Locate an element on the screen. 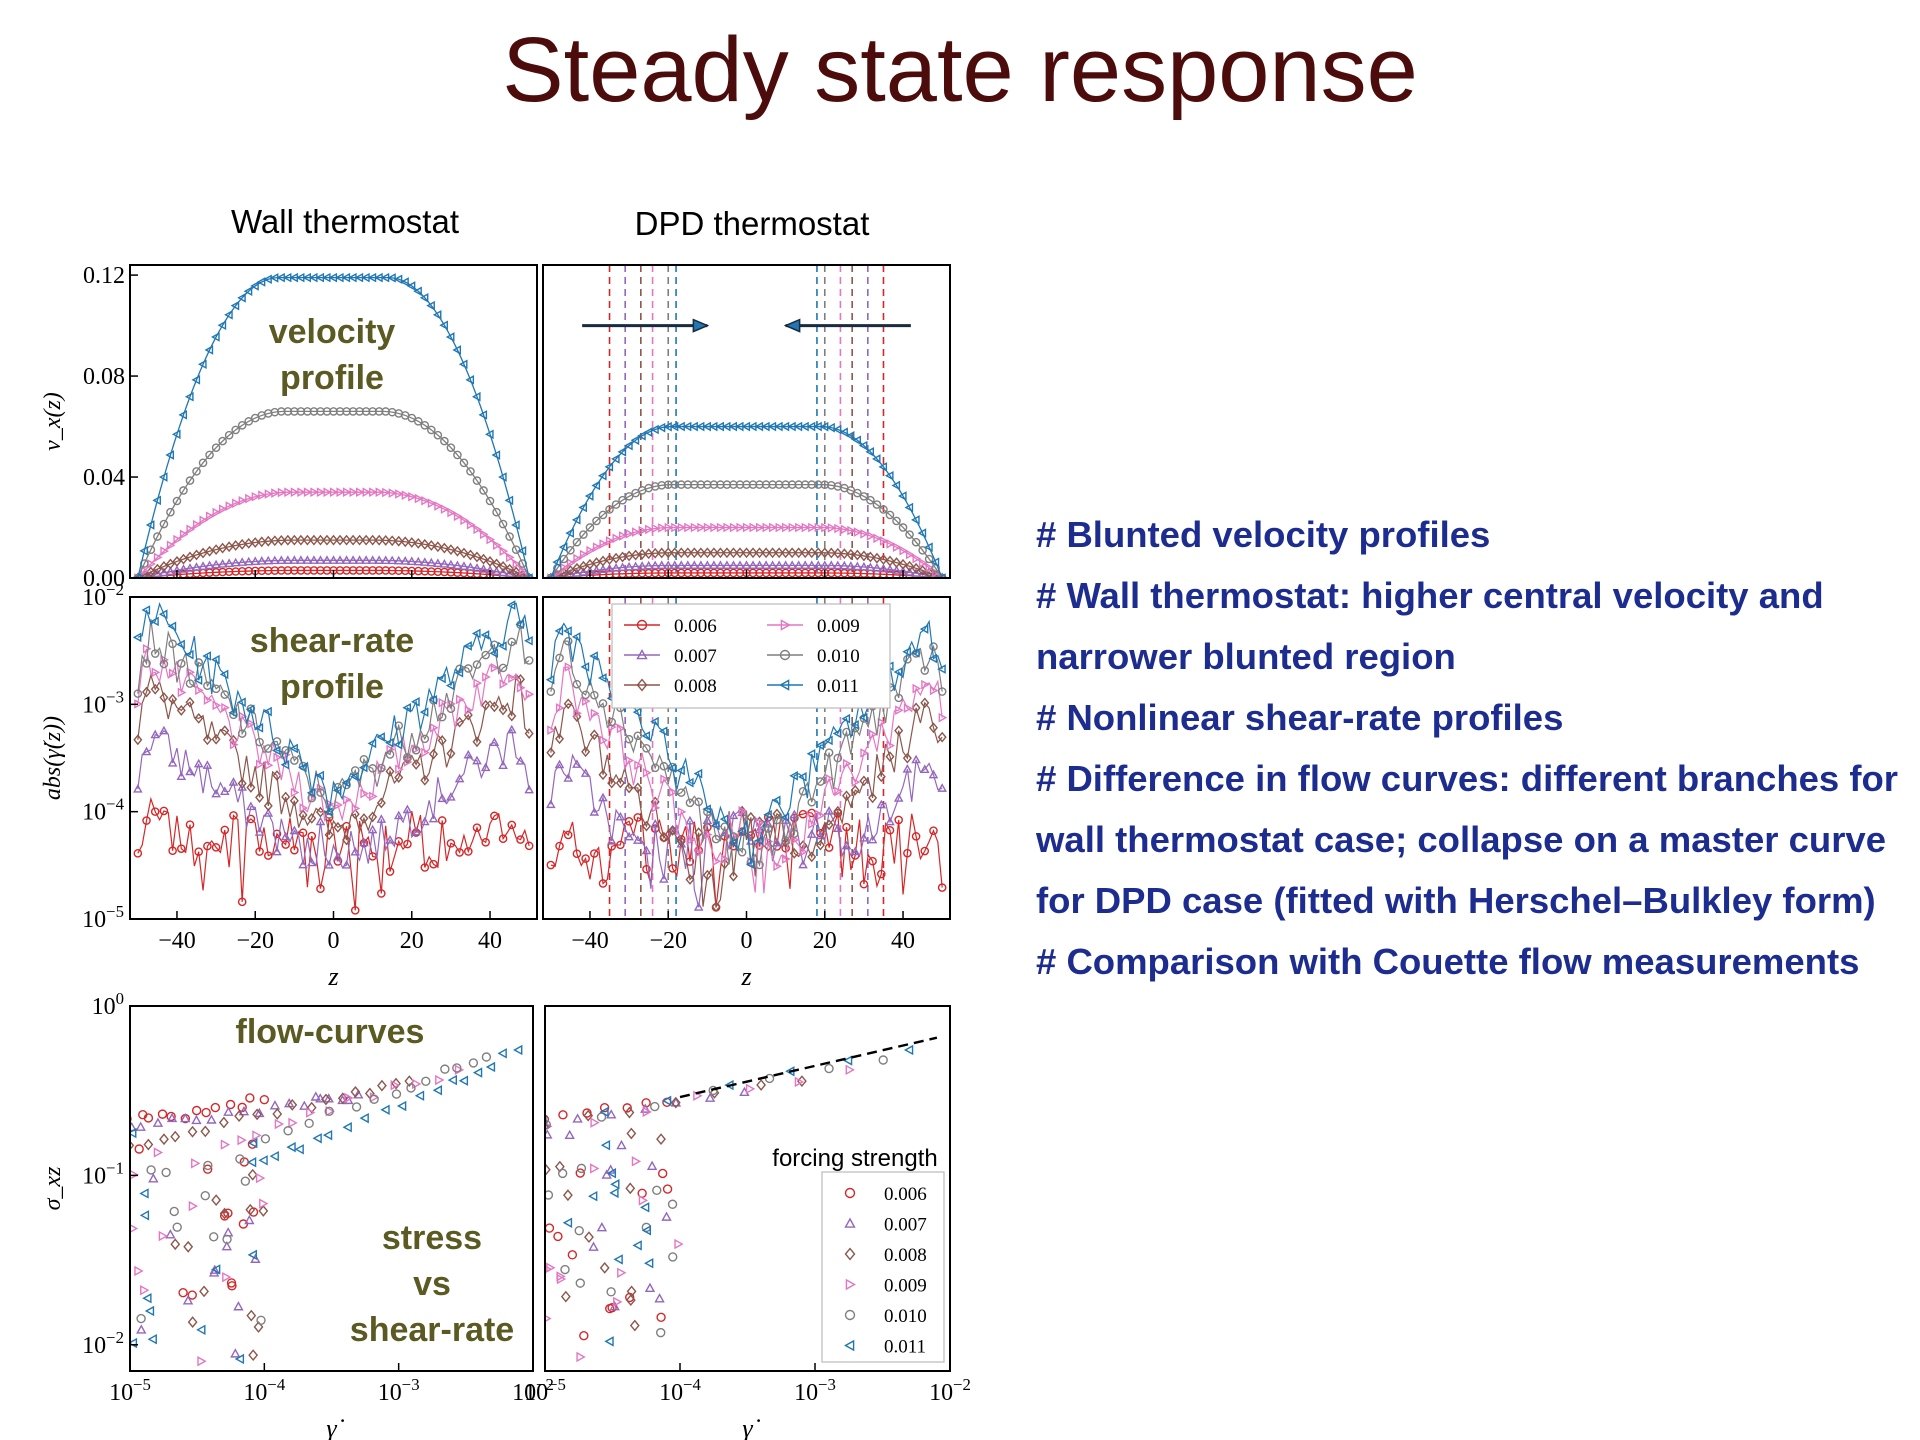 This screenshot has height=1440, width=1920. y-tick-label: 0.00 is located at coordinates (104, 579).